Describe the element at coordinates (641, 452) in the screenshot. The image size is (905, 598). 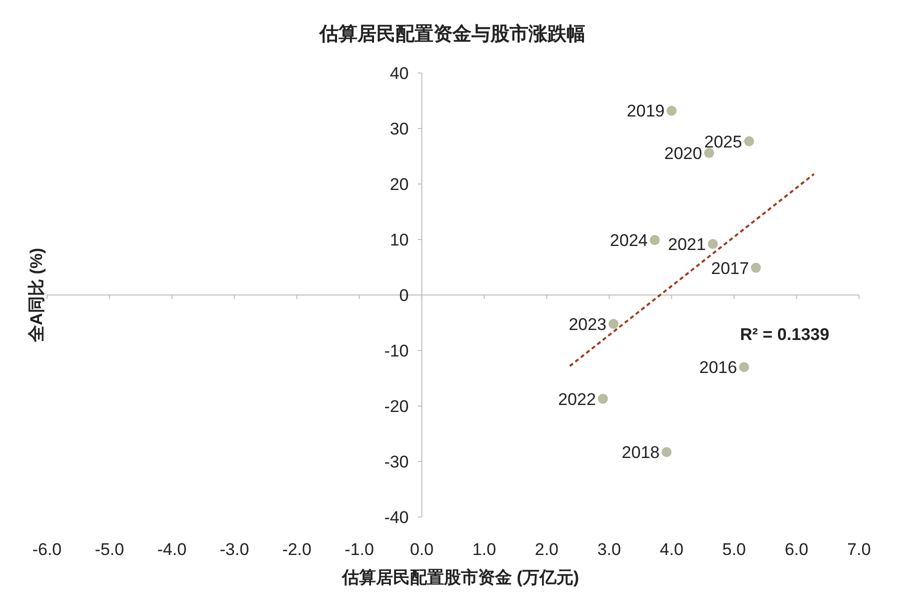
I see `annotation: 2018` at that location.